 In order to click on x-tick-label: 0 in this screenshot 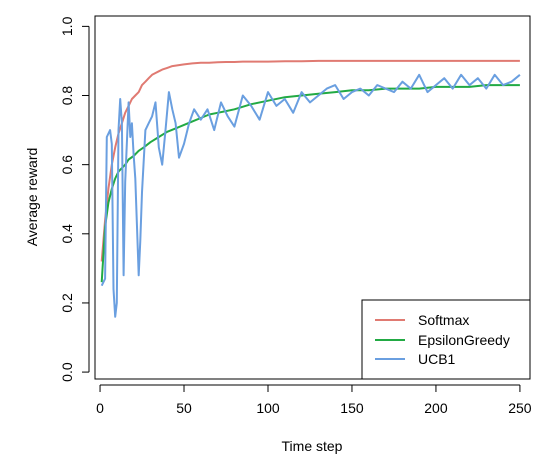, I will do `click(100, 408)`.